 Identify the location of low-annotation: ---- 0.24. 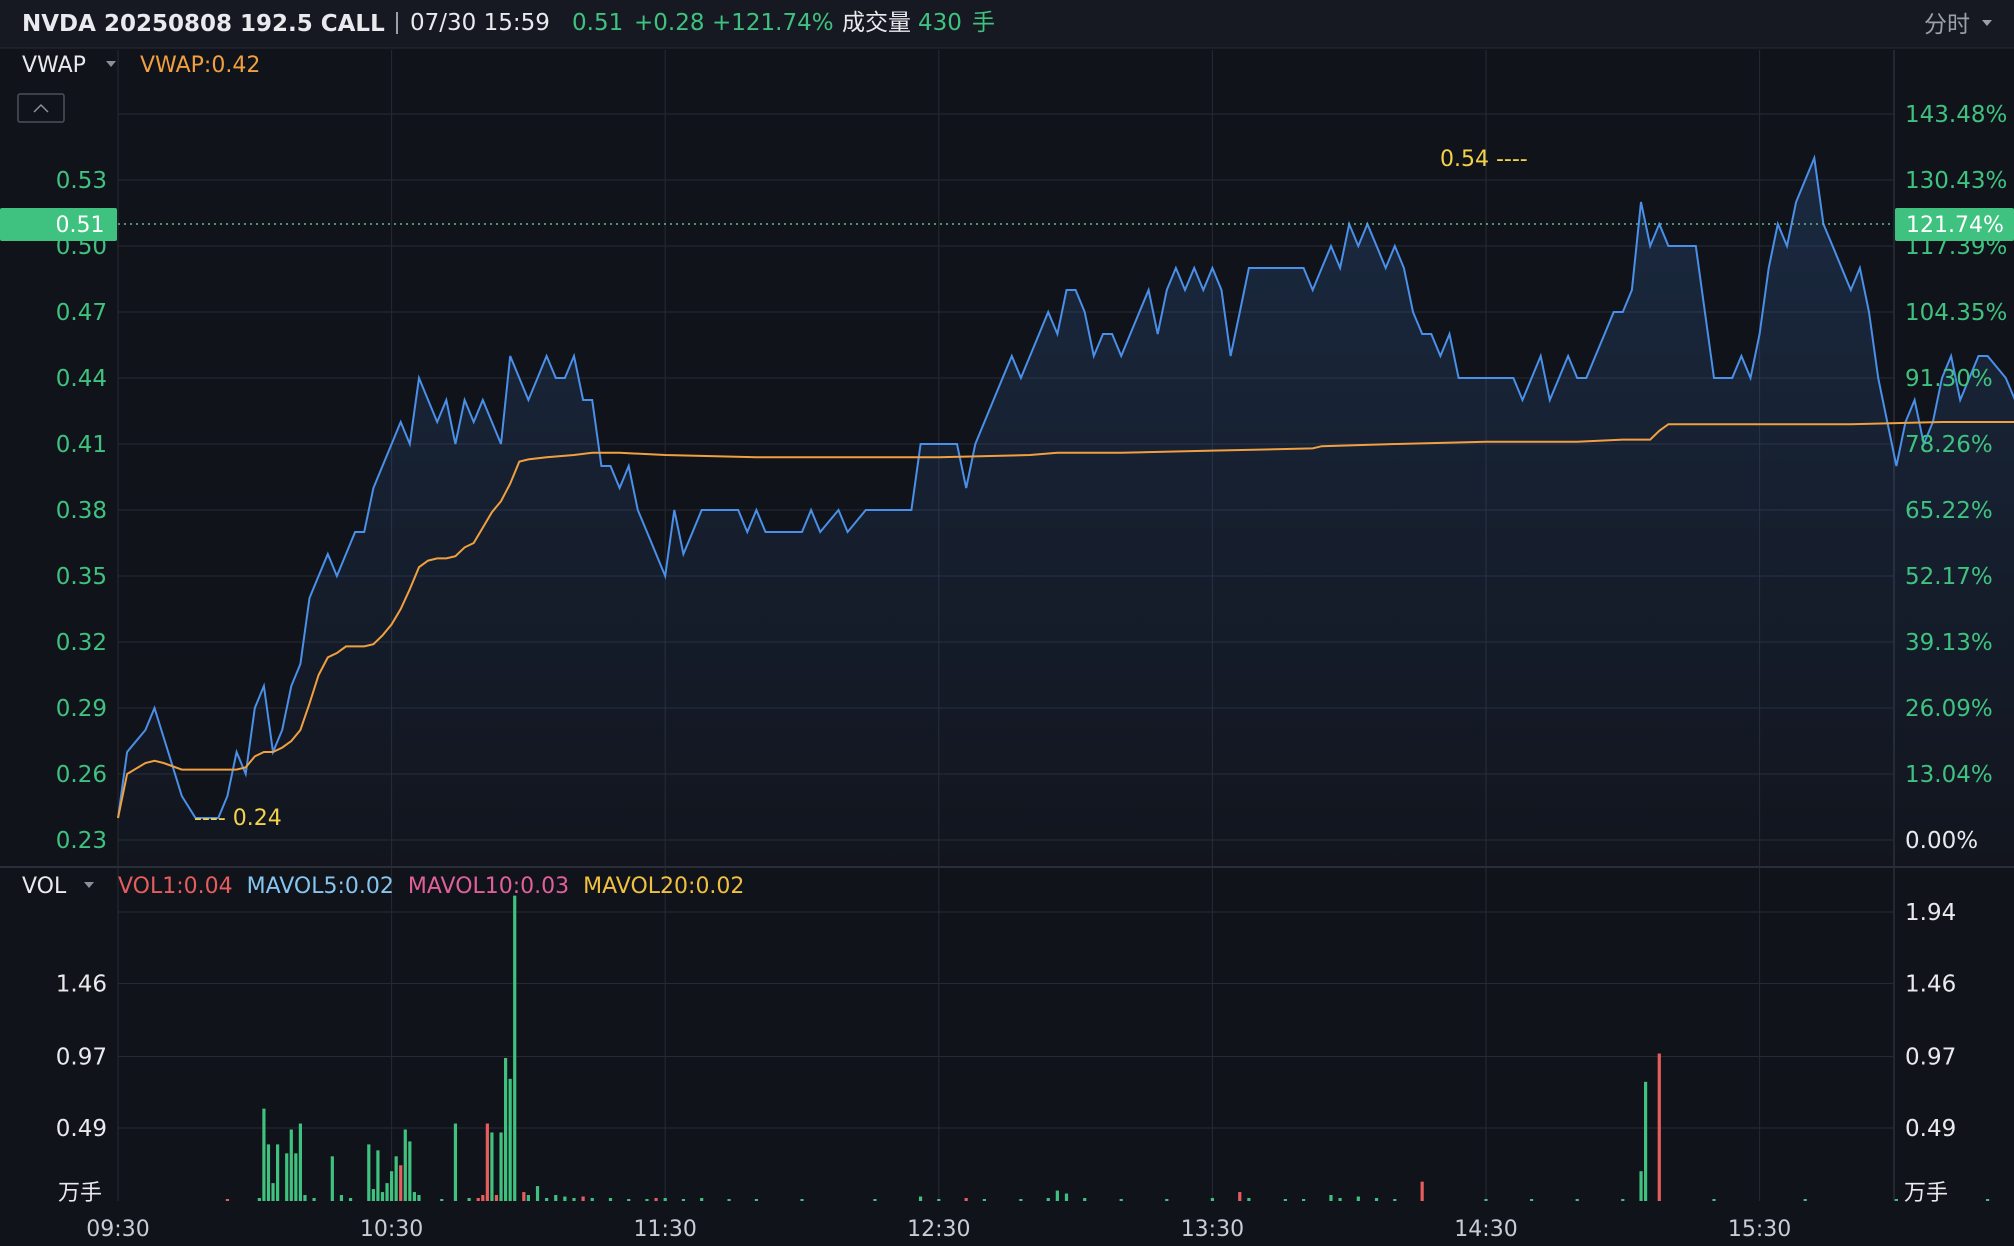
(238, 818).